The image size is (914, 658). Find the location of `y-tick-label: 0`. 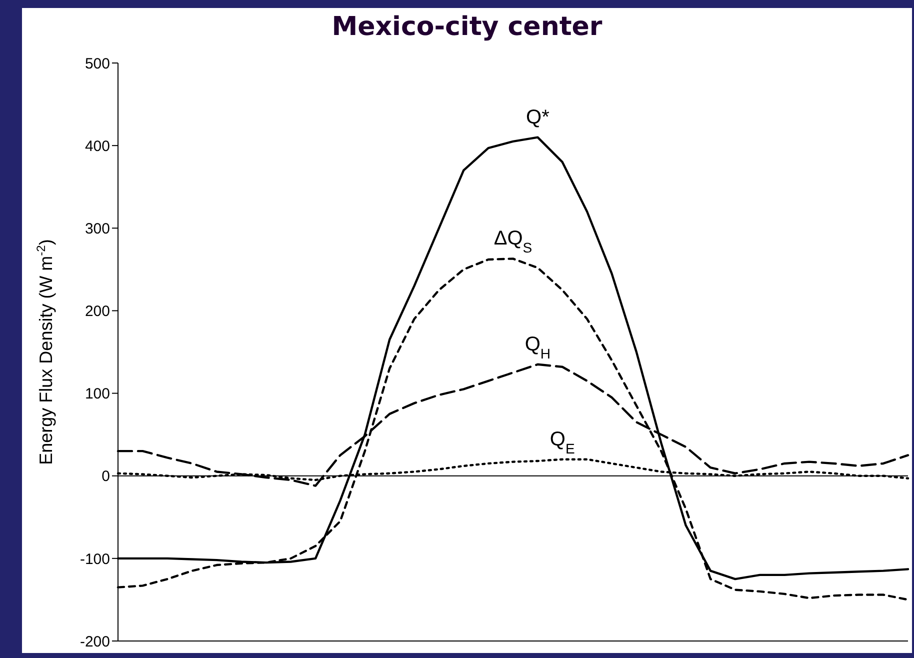

y-tick-label: 0 is located at coordinates (106, 477).